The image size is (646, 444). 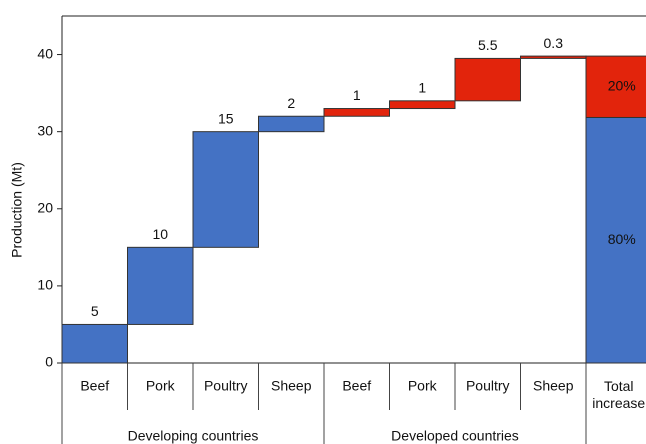 What do you see at coordinates (193, 436) in the screenshot?
I see `group-label: Developing countries` at bounding box center [193, 436].